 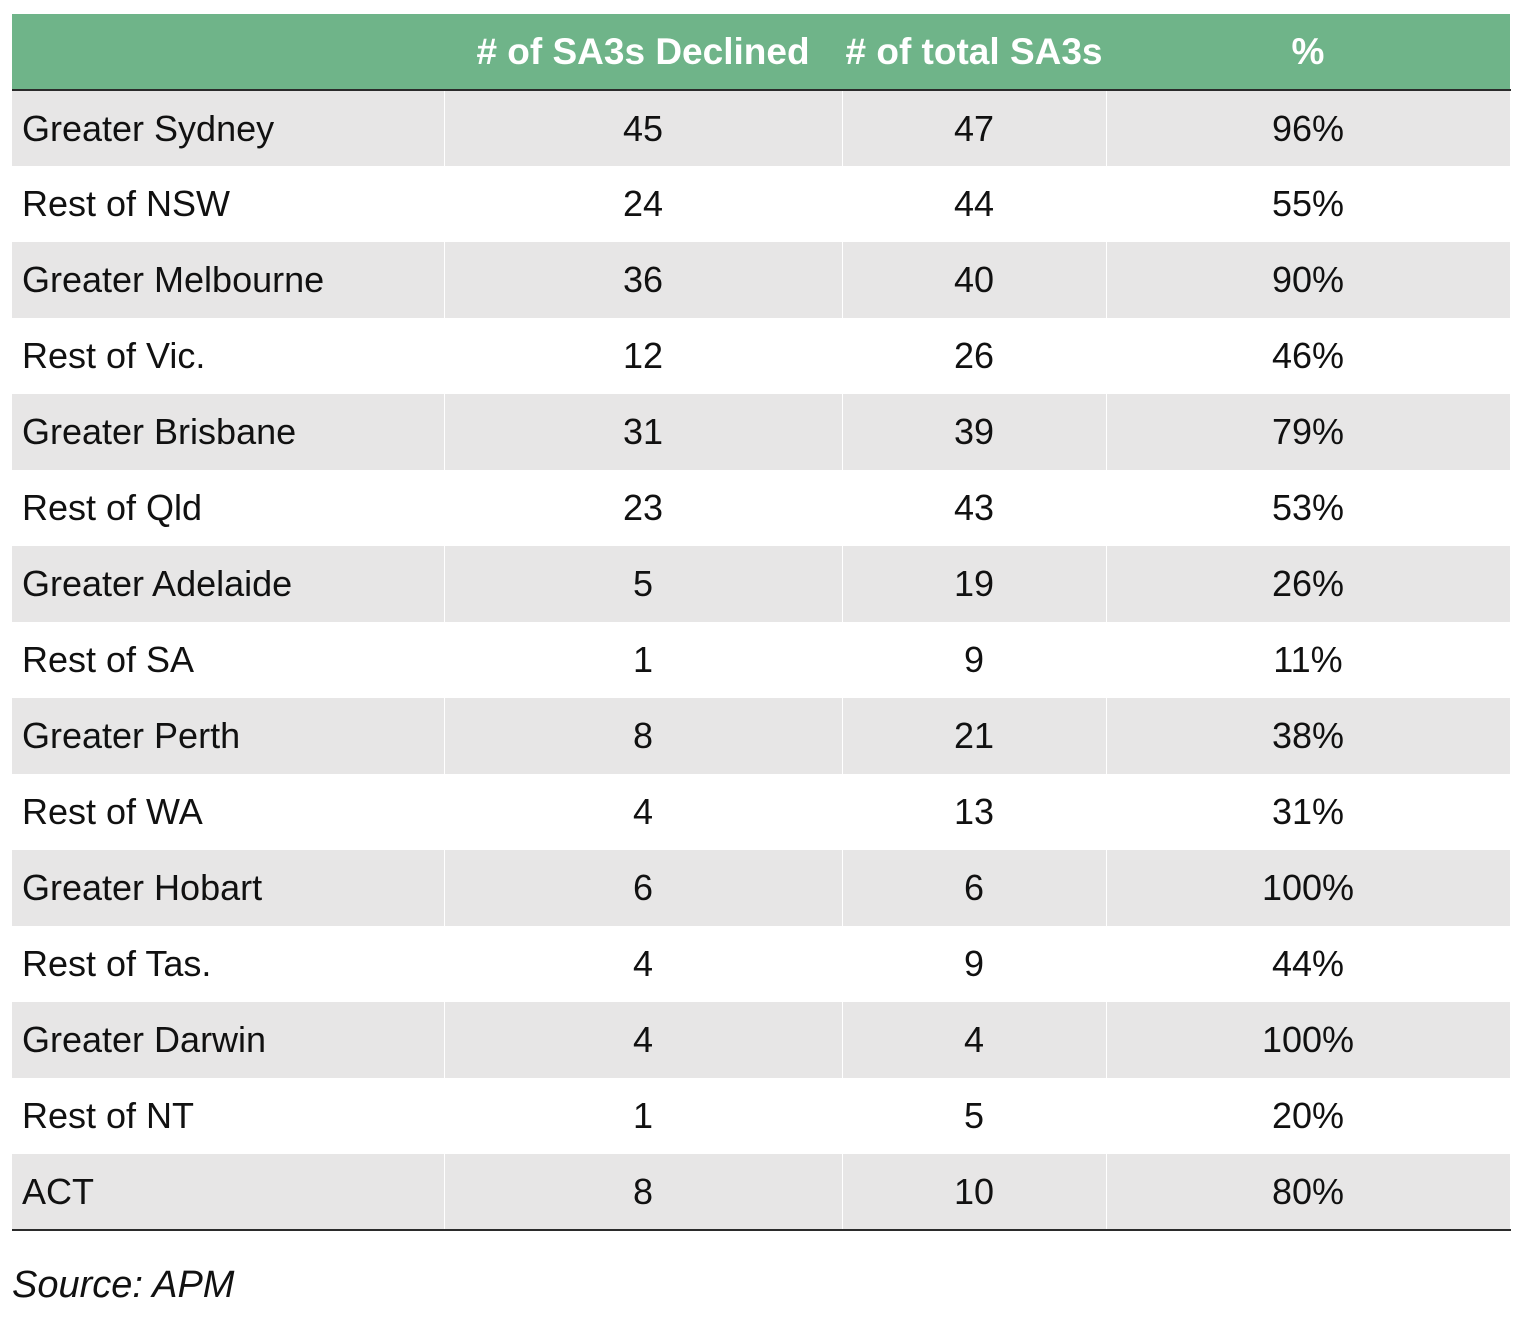 What do you see at coordinates (228, 736) in the screenshot?
I see `region-cell: Greater Perth` at bounding box center [228, 736].